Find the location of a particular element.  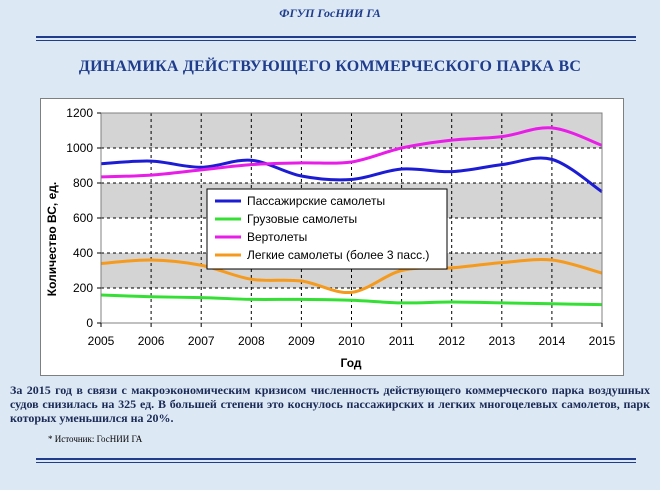

x-tick-label: 2013 is located at coordinates (501, 341).